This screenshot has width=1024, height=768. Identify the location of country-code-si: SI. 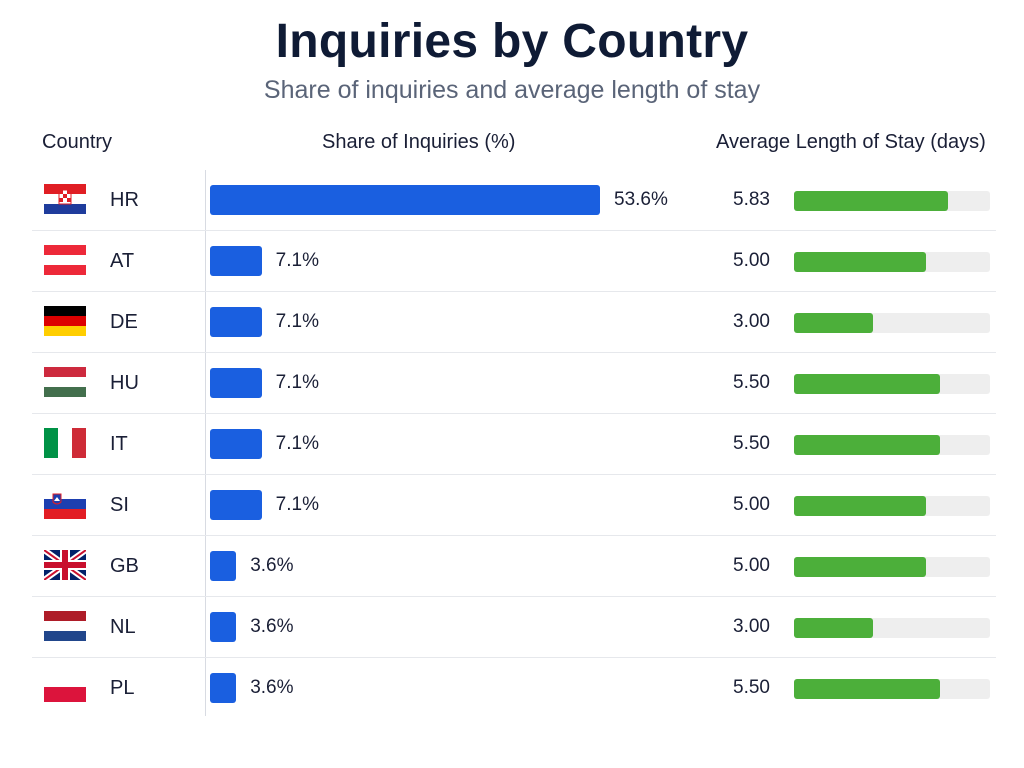
(119, 505).